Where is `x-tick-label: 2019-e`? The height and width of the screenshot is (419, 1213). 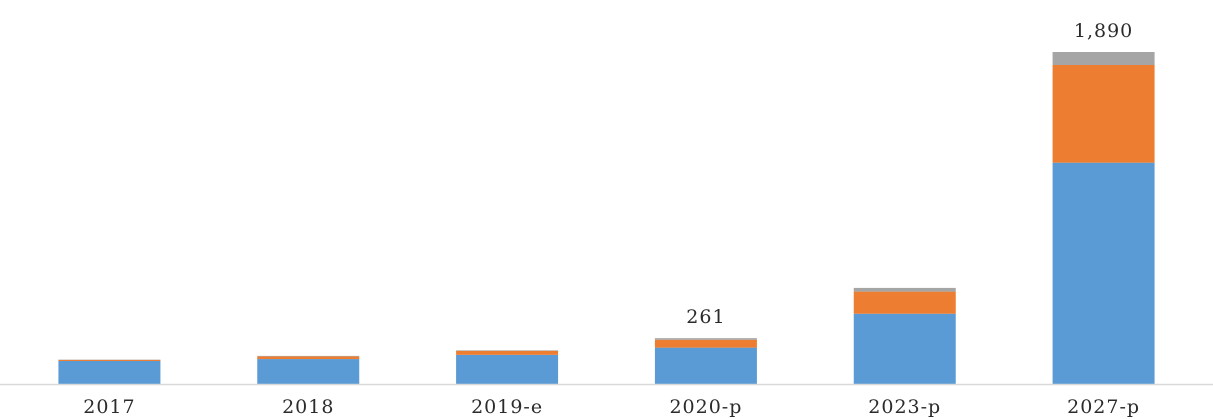
x-tick-label: 2019-e is located at coordinates (507, 407).